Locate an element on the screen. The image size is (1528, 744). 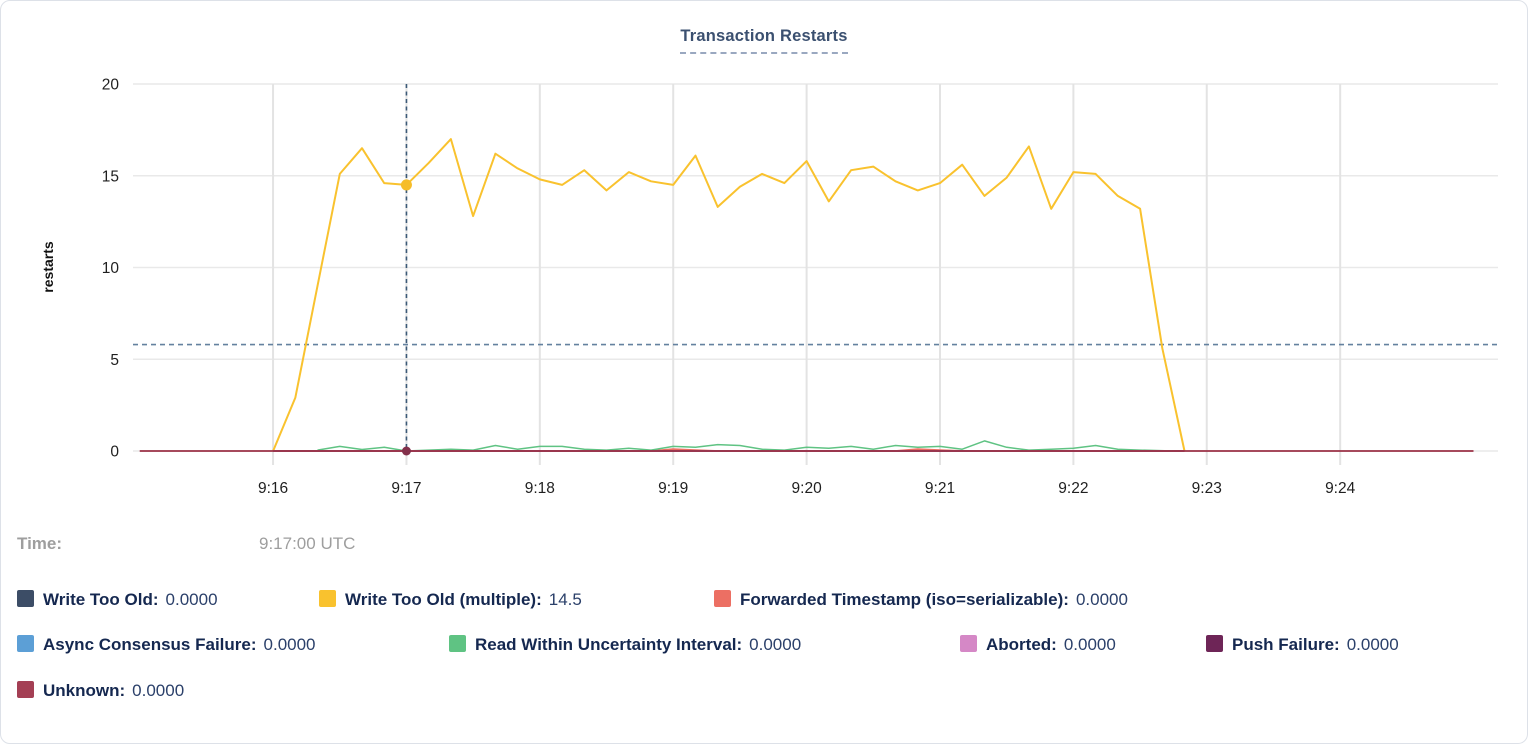
legend-label: Aborted: is located at coordinates (1021, 644).